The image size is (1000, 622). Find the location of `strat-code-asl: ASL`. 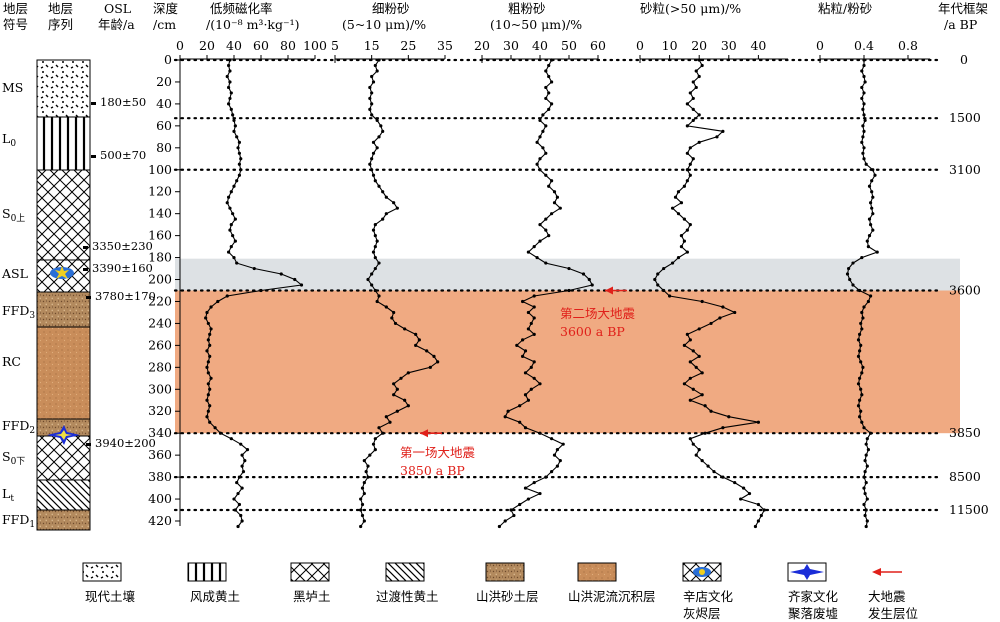

strat-code-asl: ASL is located at coordinates (14, 273).